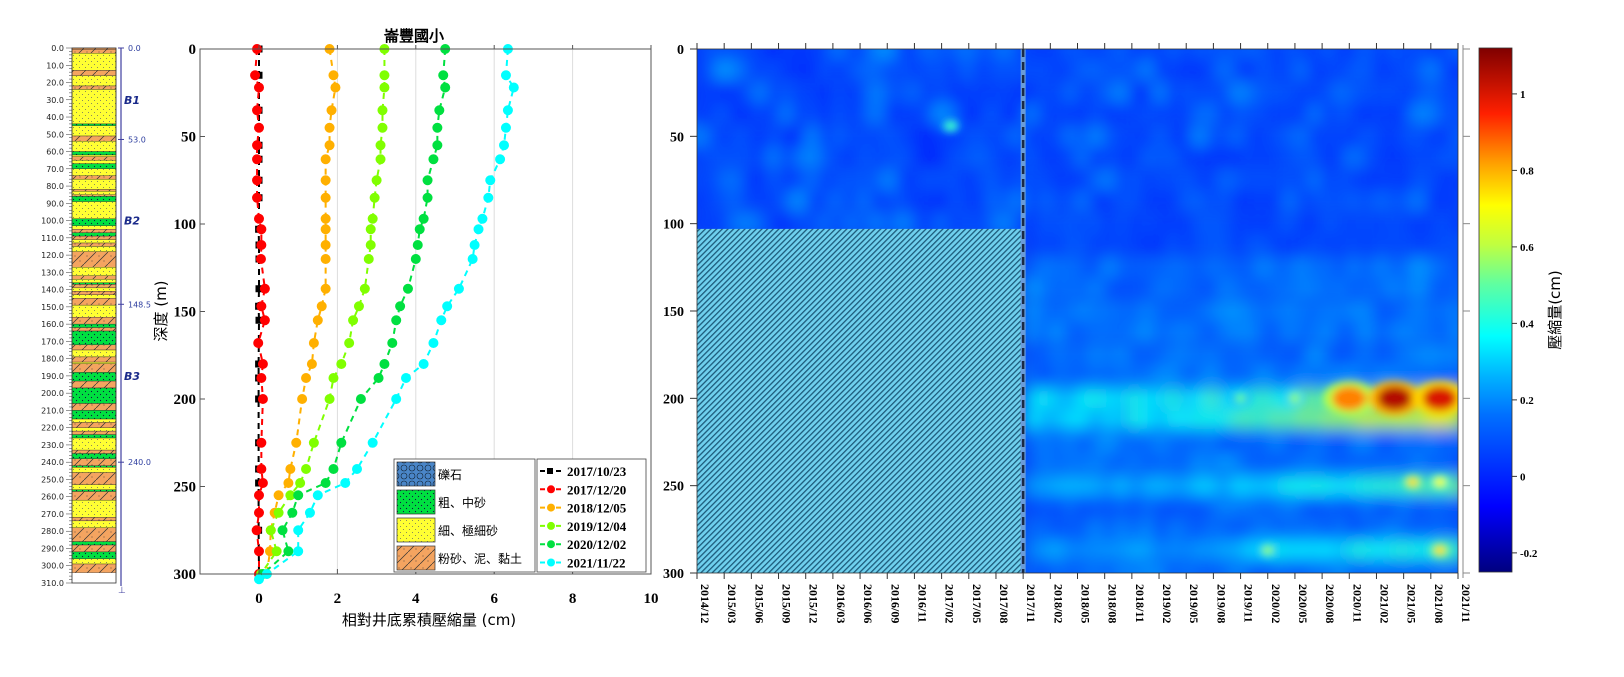 This screenshot has height=677, width=1624. Describe the element at coordinates (597, 526) in the screenshot. I see `legend-label: 2019/12/04` at that location.